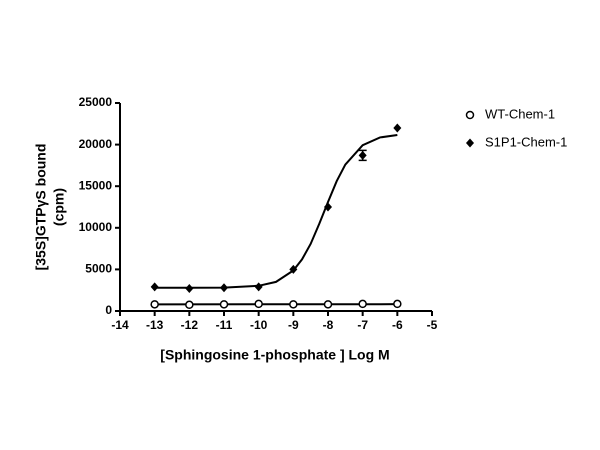  I want to click on x-tick-label: -7, so click(362, 325).